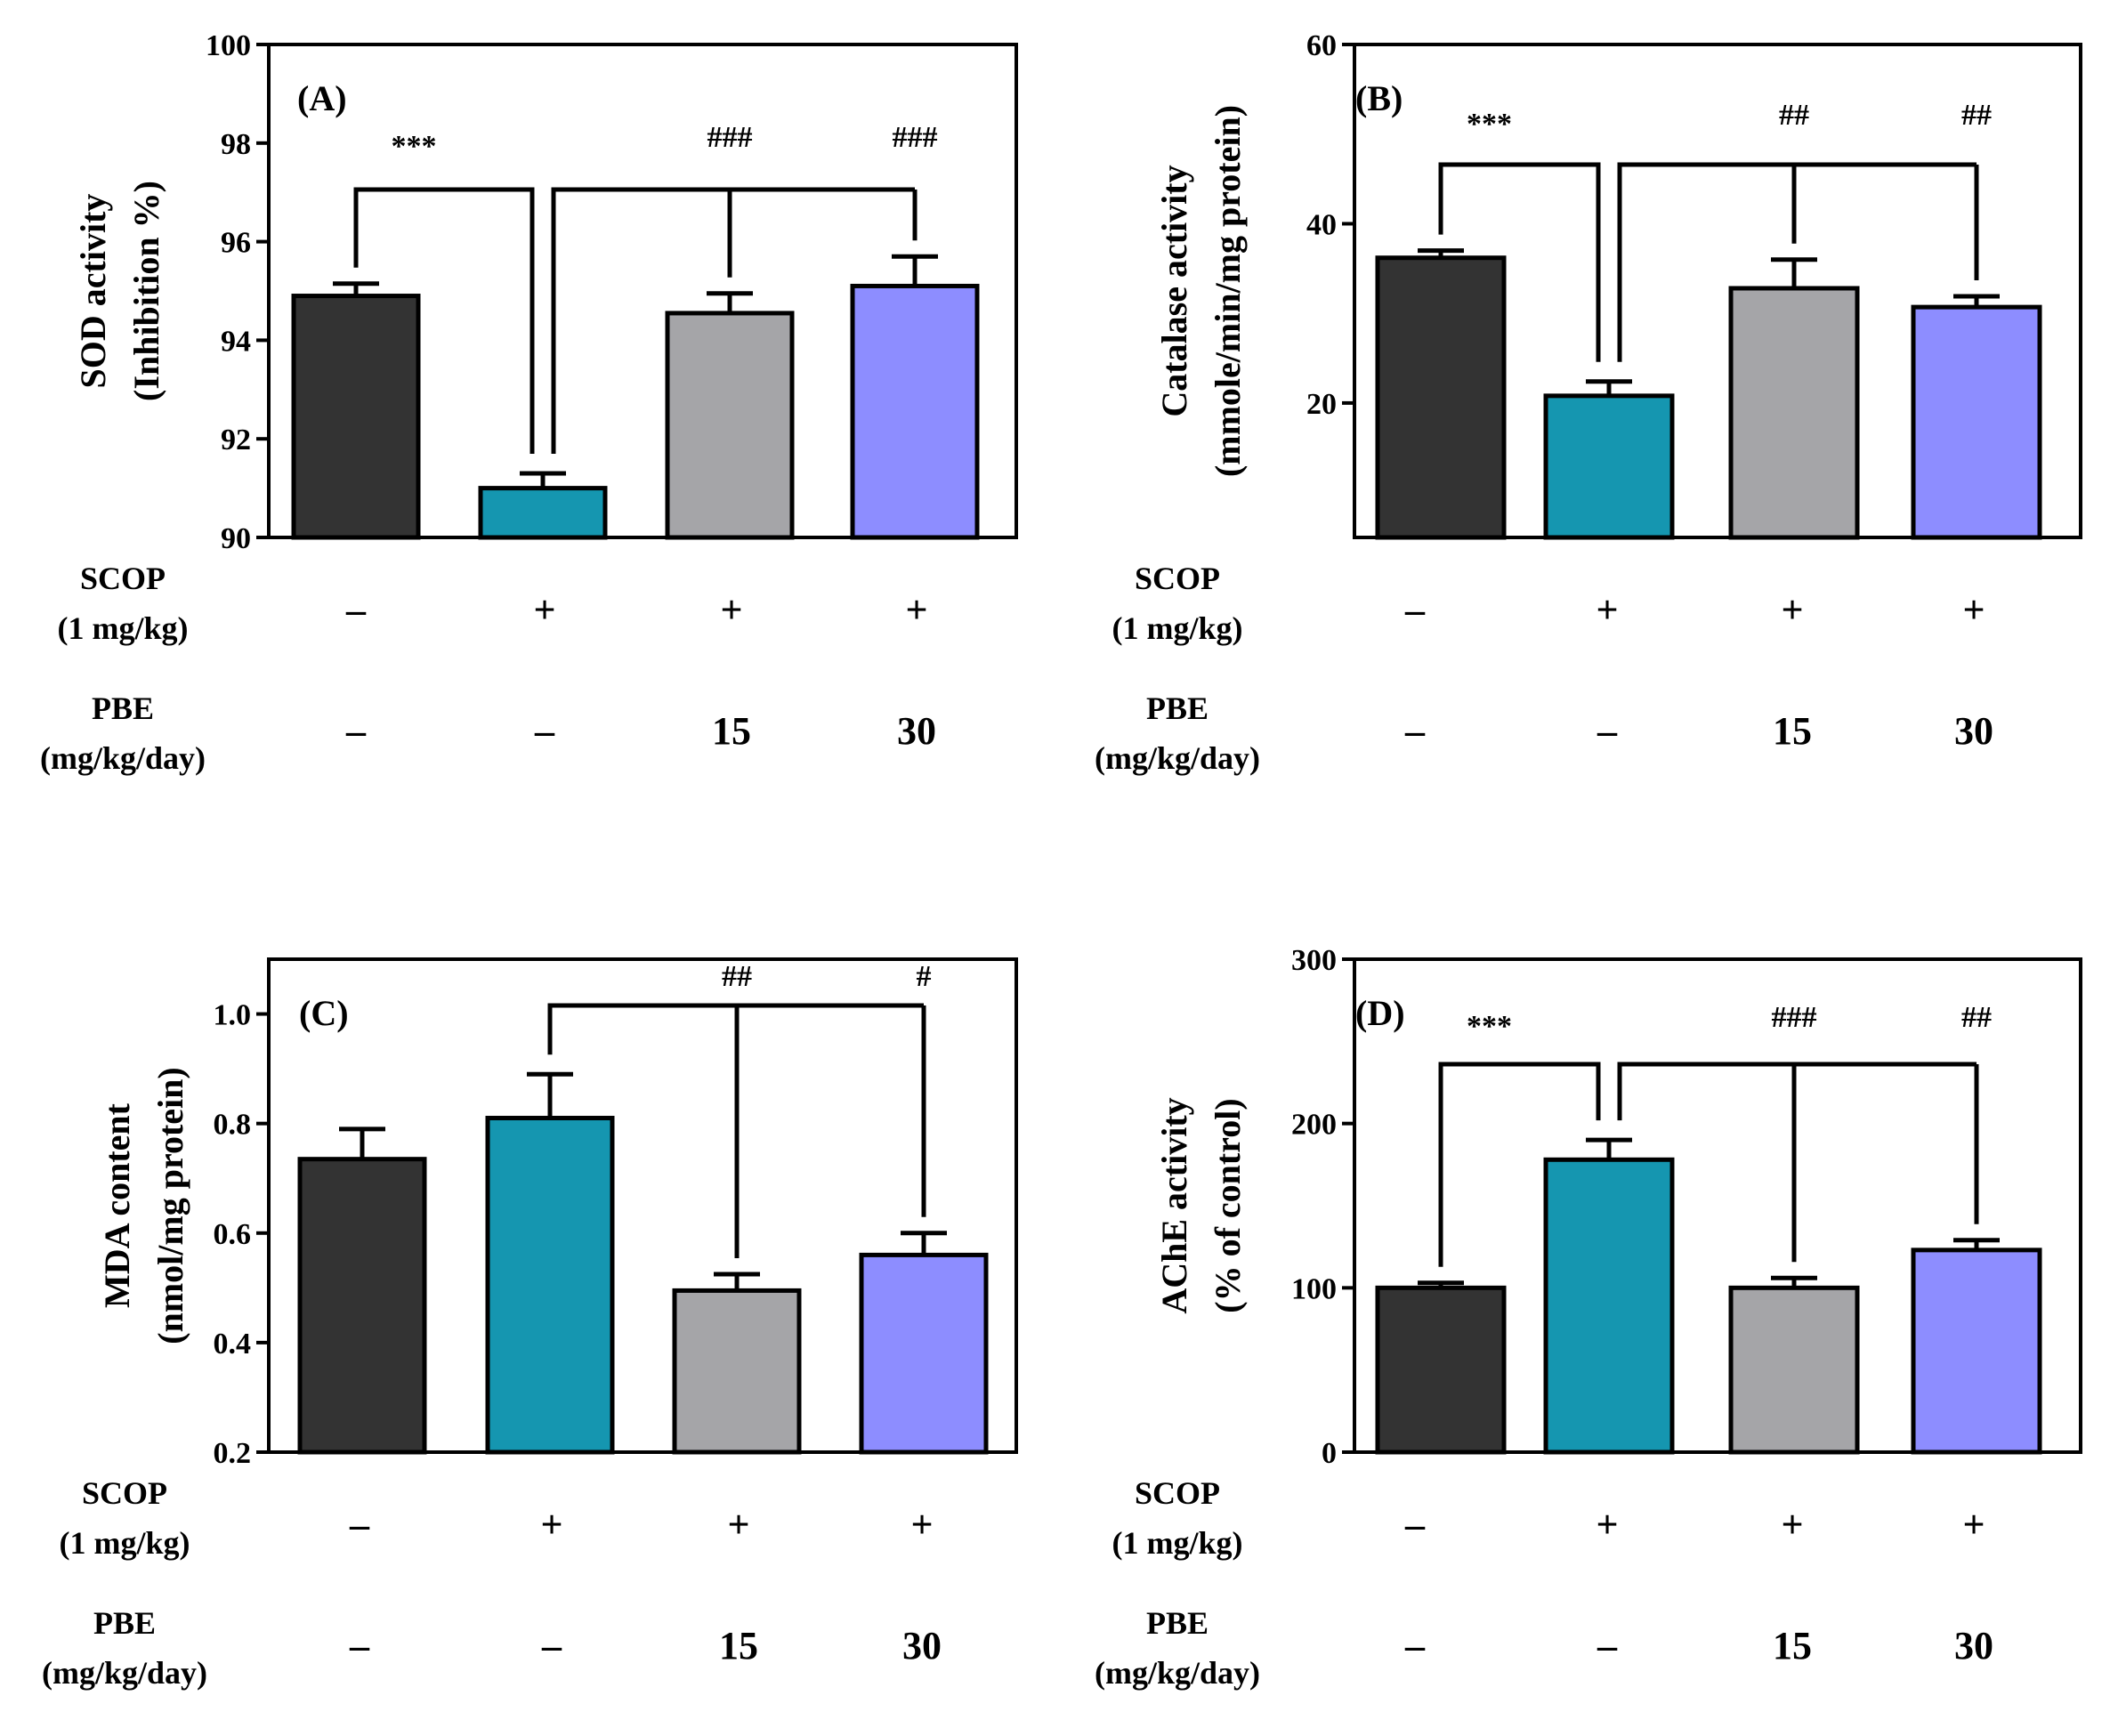 This screenshot has height=1736, width=2110. Describe the element at coordinates (93, 291) in the screenshot. I see `y-axis-label: SOD activity` at that location.